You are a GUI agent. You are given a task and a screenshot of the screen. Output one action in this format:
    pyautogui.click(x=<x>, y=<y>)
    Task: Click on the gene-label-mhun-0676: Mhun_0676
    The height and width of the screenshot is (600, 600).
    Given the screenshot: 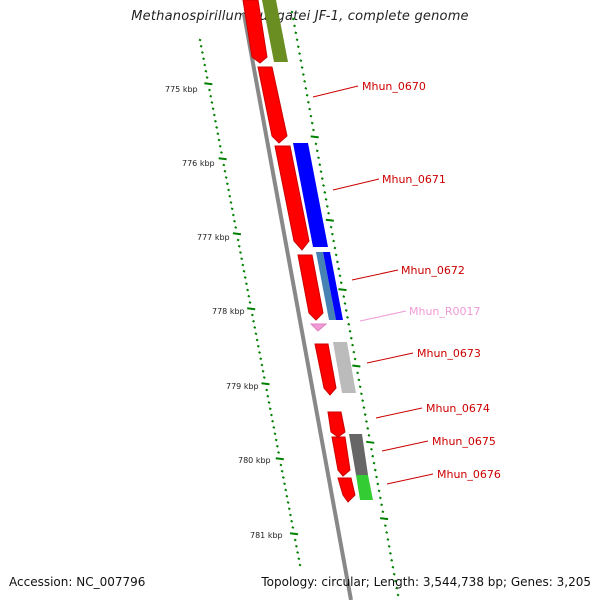 What is the action you would take?
    pyautogui.click(x=469, y=474)
    